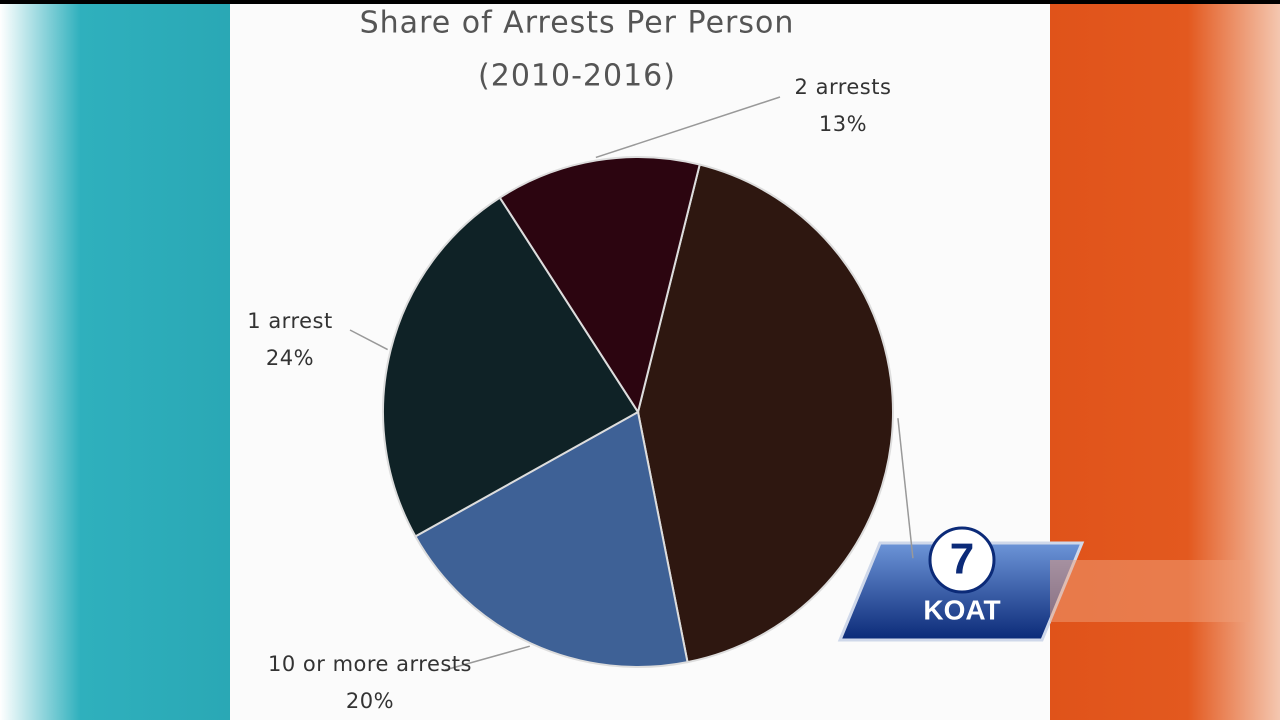 The image size is (1280, 720). What do you see at coordinates (290, 358) in the screenshot?
I see `slice-value-label: 24%` at bounding box center [290, 358].